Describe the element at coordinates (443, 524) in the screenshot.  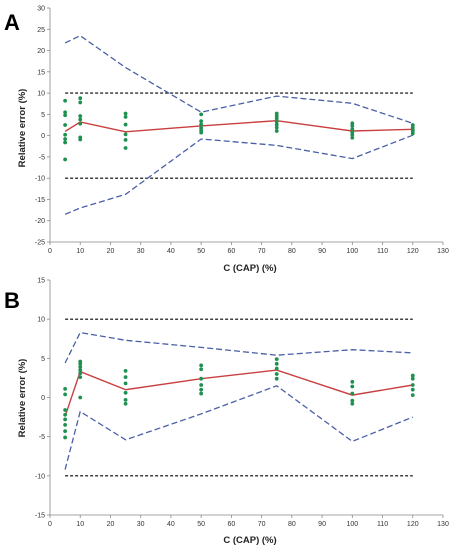
I see `panel-b-x-tick-label: 130` at that location.